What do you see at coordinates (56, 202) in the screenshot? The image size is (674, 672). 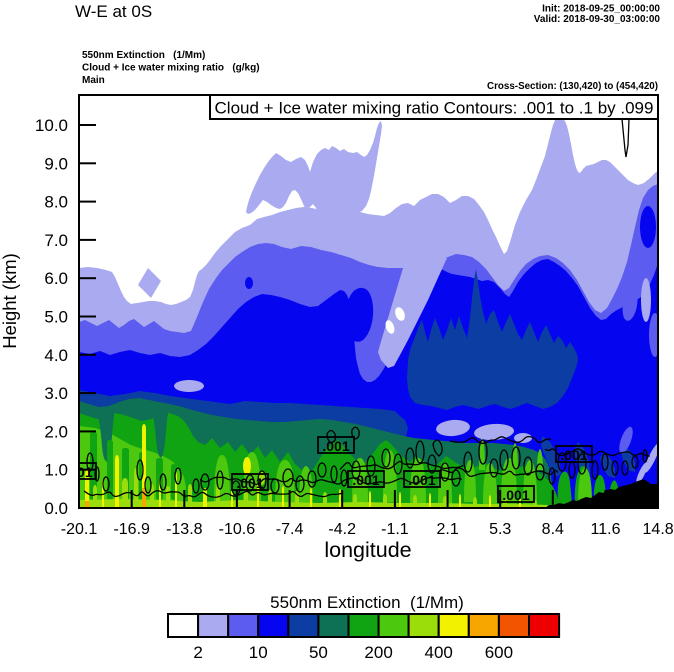 I see `svg-text: 8.0` at bounding box center [56, 202].